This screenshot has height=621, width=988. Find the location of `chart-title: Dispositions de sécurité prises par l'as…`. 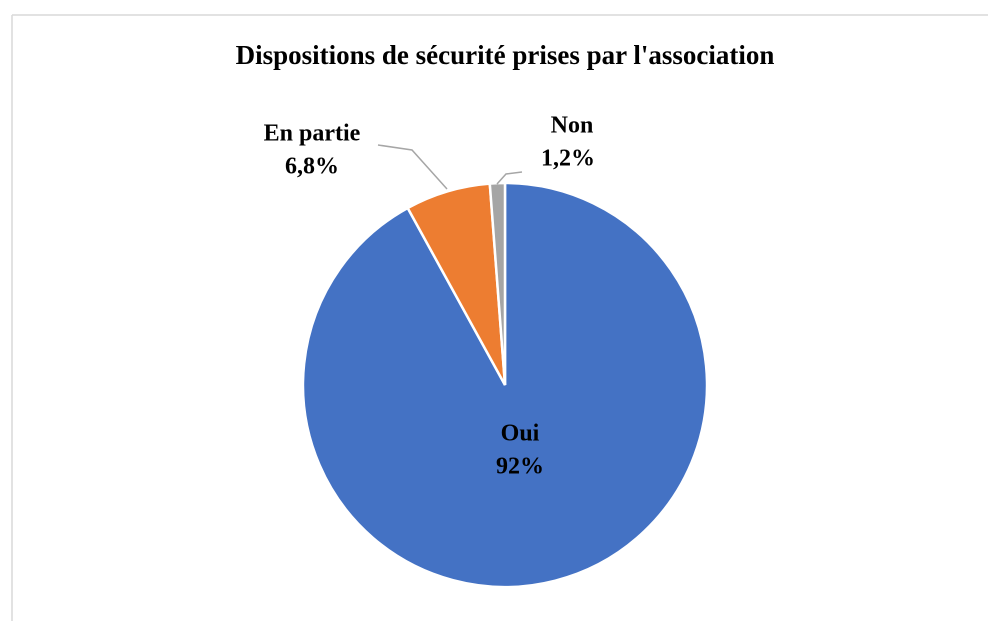

chart-title: Dispositions de sécurité prises par l'as… is located at coordinates (505, 55).